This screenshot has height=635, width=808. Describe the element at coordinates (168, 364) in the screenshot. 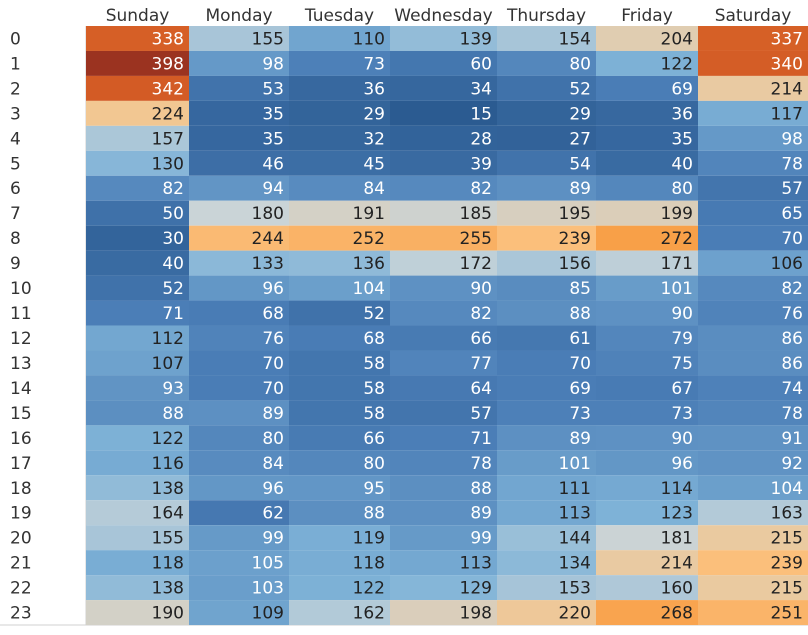

I see `cell-value-label: 107` at that location.